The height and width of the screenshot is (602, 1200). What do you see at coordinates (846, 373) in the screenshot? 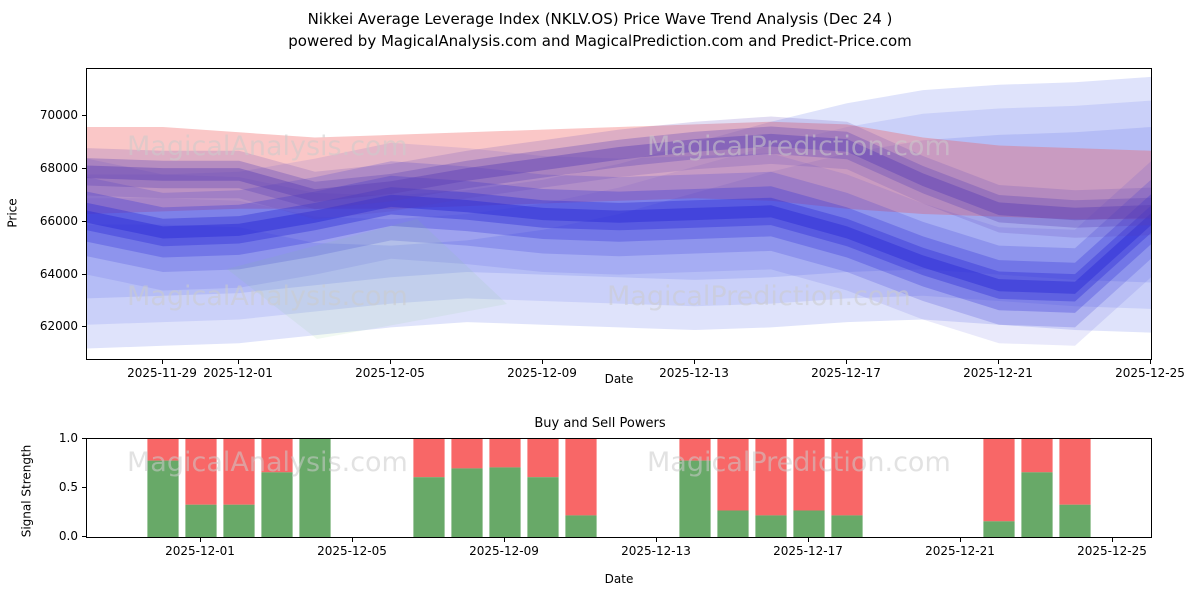
I see `price-xtick-label: 2025-12-17` at bounding box center [846, 373].